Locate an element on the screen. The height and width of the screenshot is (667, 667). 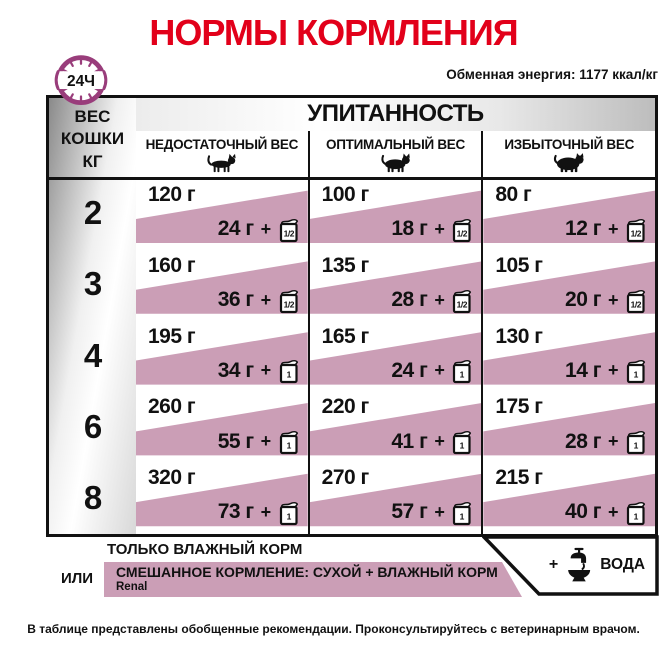
thin-cat-icon is located at coordinates (221, 163).